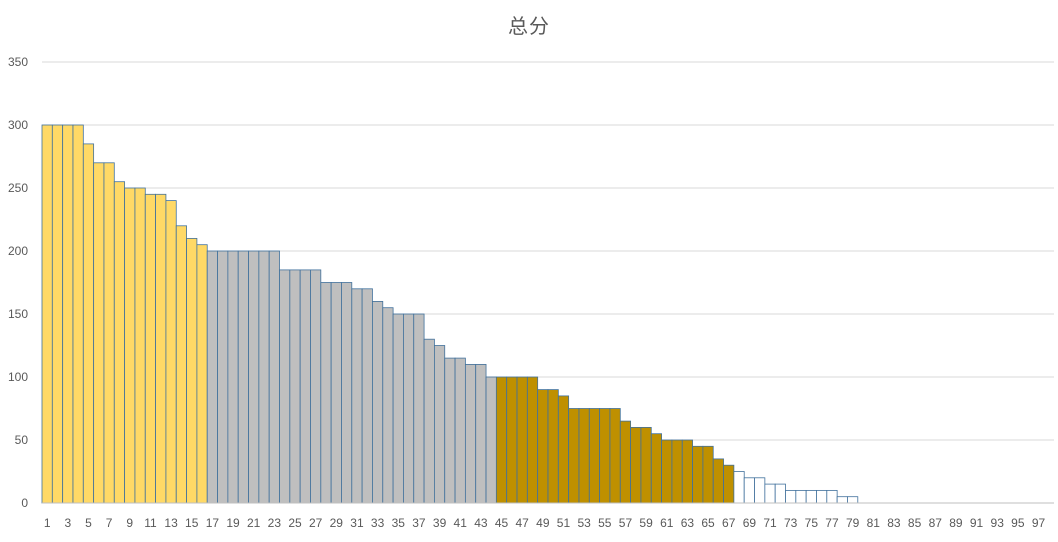  I want to click on x-tick-label: 37, so click(419, 523).